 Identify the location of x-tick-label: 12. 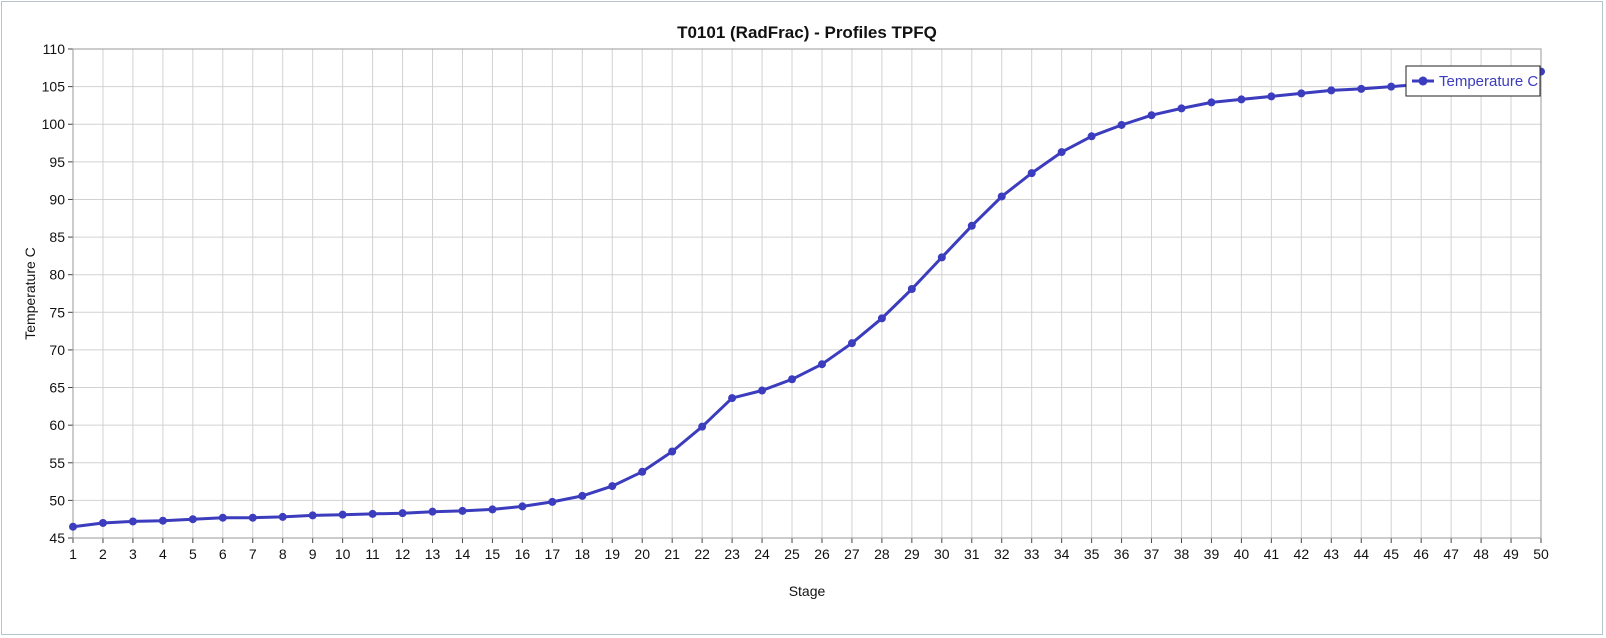
(403, 554).